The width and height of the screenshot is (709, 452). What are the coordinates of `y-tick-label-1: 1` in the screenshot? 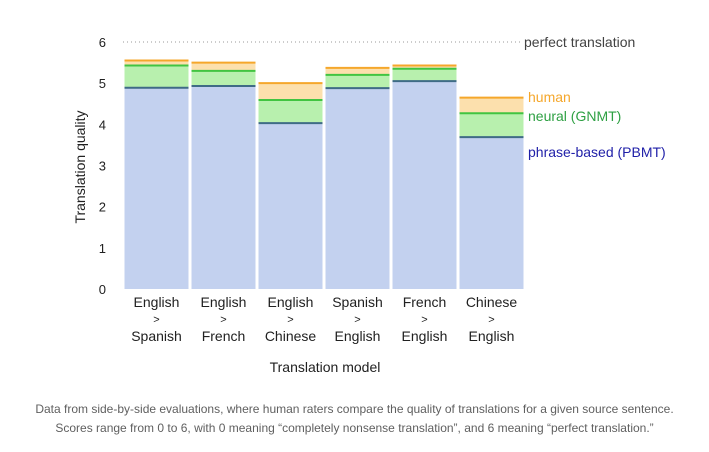 It's located at (102, 248).